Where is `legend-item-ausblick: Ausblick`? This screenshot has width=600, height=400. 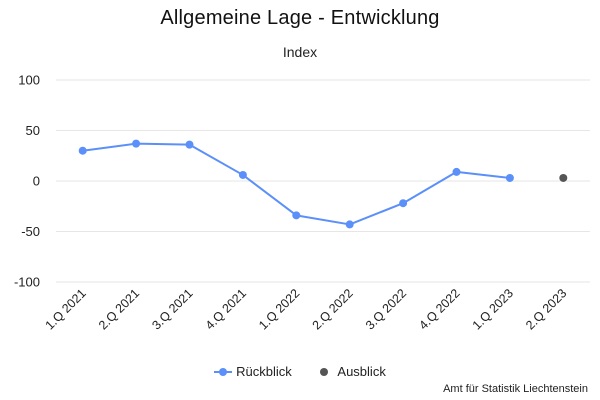 legend-item-ausblick: Ausblick is located at coordinates (350, 371).